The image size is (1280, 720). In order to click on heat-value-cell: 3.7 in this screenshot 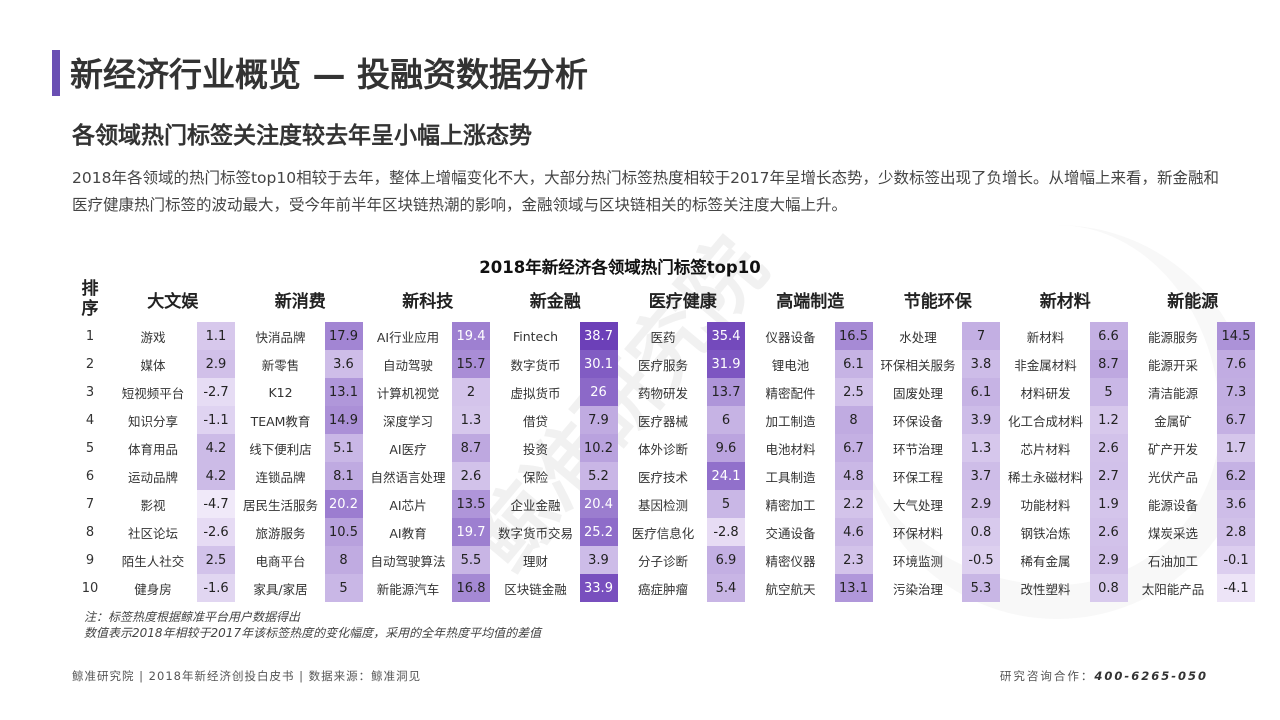, I will do `click(981, 476)`.